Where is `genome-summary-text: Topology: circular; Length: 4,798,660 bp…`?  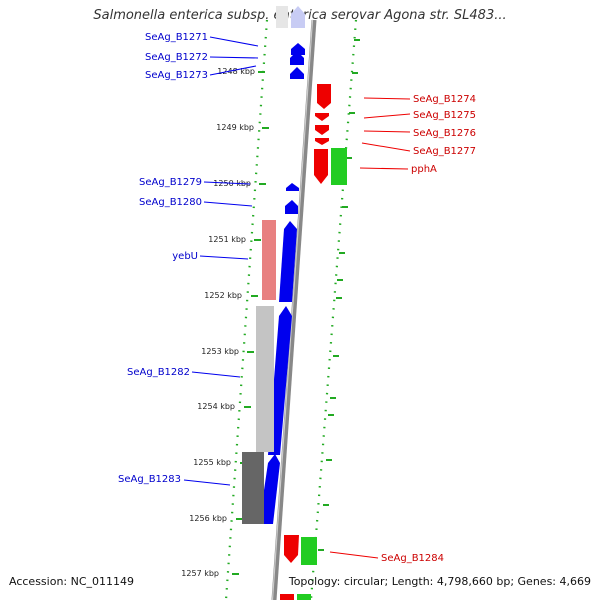 genome-summary-text: Topology: circular; Length: 4,798,660 bp… is located at coordinates (439, 581).